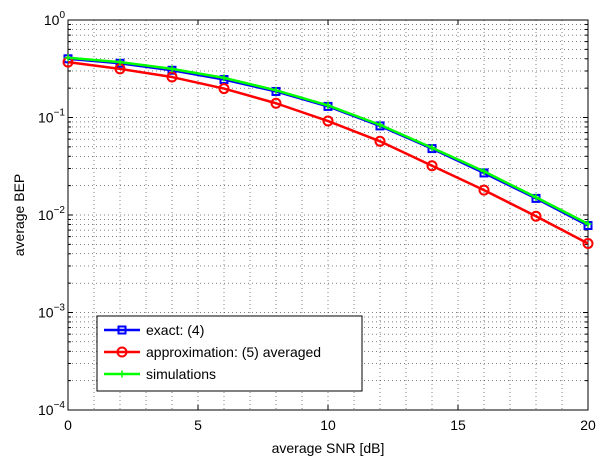 The width and height of the screenshot is (605, 457). I want to click on legend-label: simulations, so click(181, 374).